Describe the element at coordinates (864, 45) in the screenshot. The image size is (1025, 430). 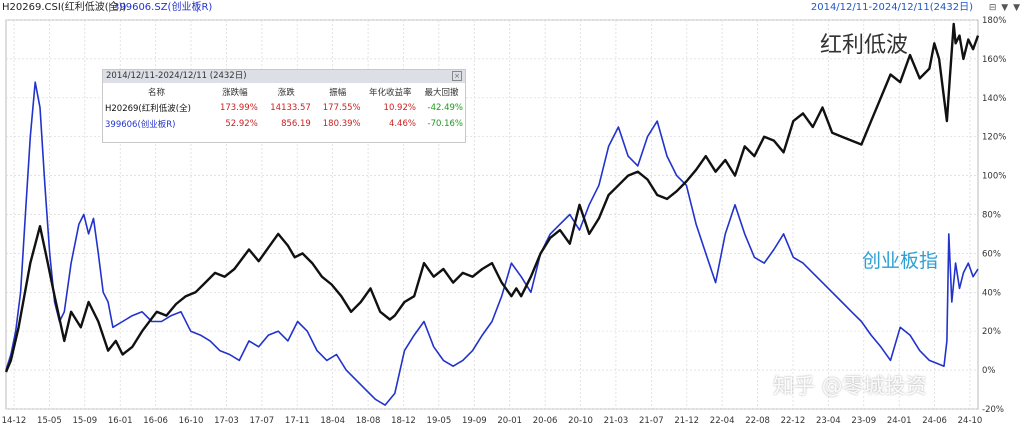
I see `series1-annotation: 红利低波` at that location.